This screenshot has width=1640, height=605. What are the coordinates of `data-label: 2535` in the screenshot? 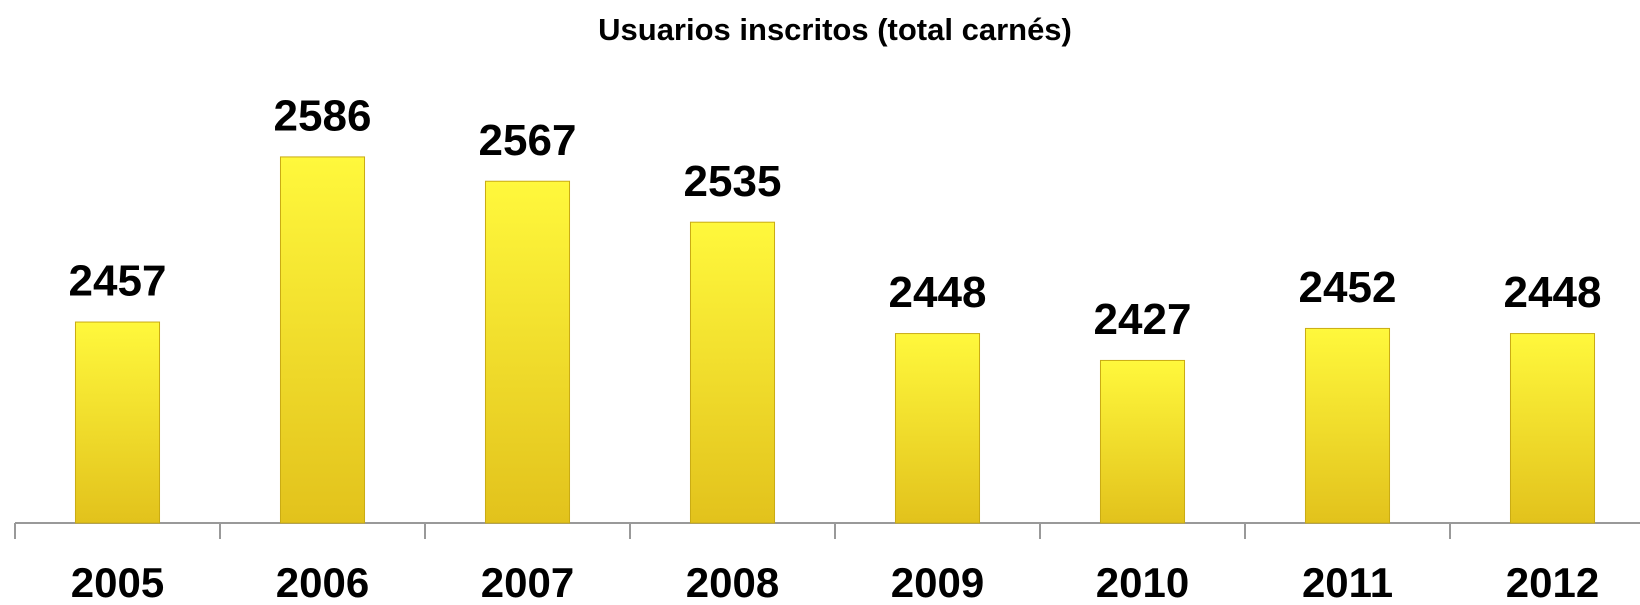 It's located at (733, 181).